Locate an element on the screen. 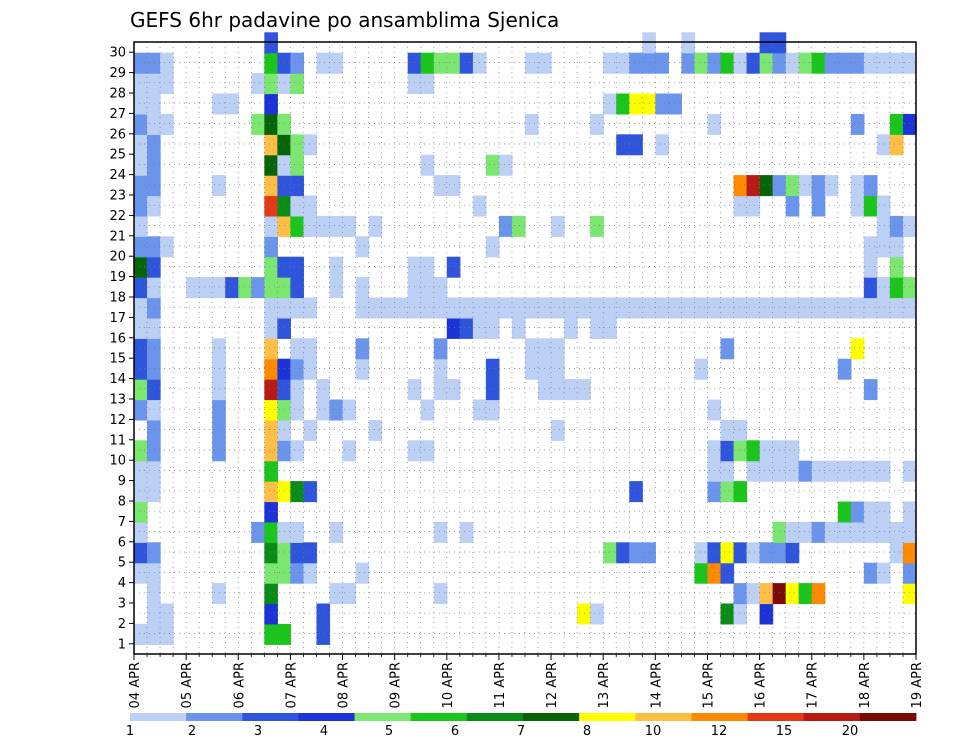  y-tick-label: 8 is located at coordinates (122, 502).